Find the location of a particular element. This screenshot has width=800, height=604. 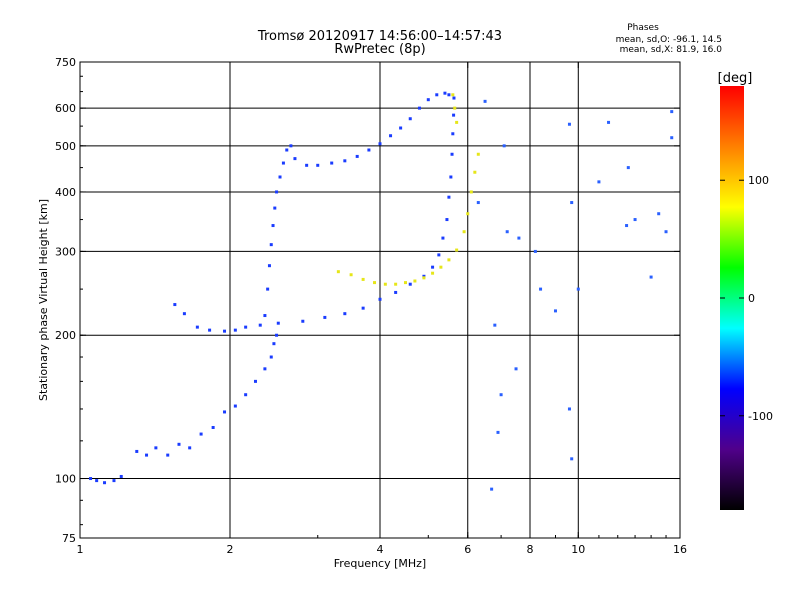

y-tick-label: 600 is located at coordinates (65, 108).